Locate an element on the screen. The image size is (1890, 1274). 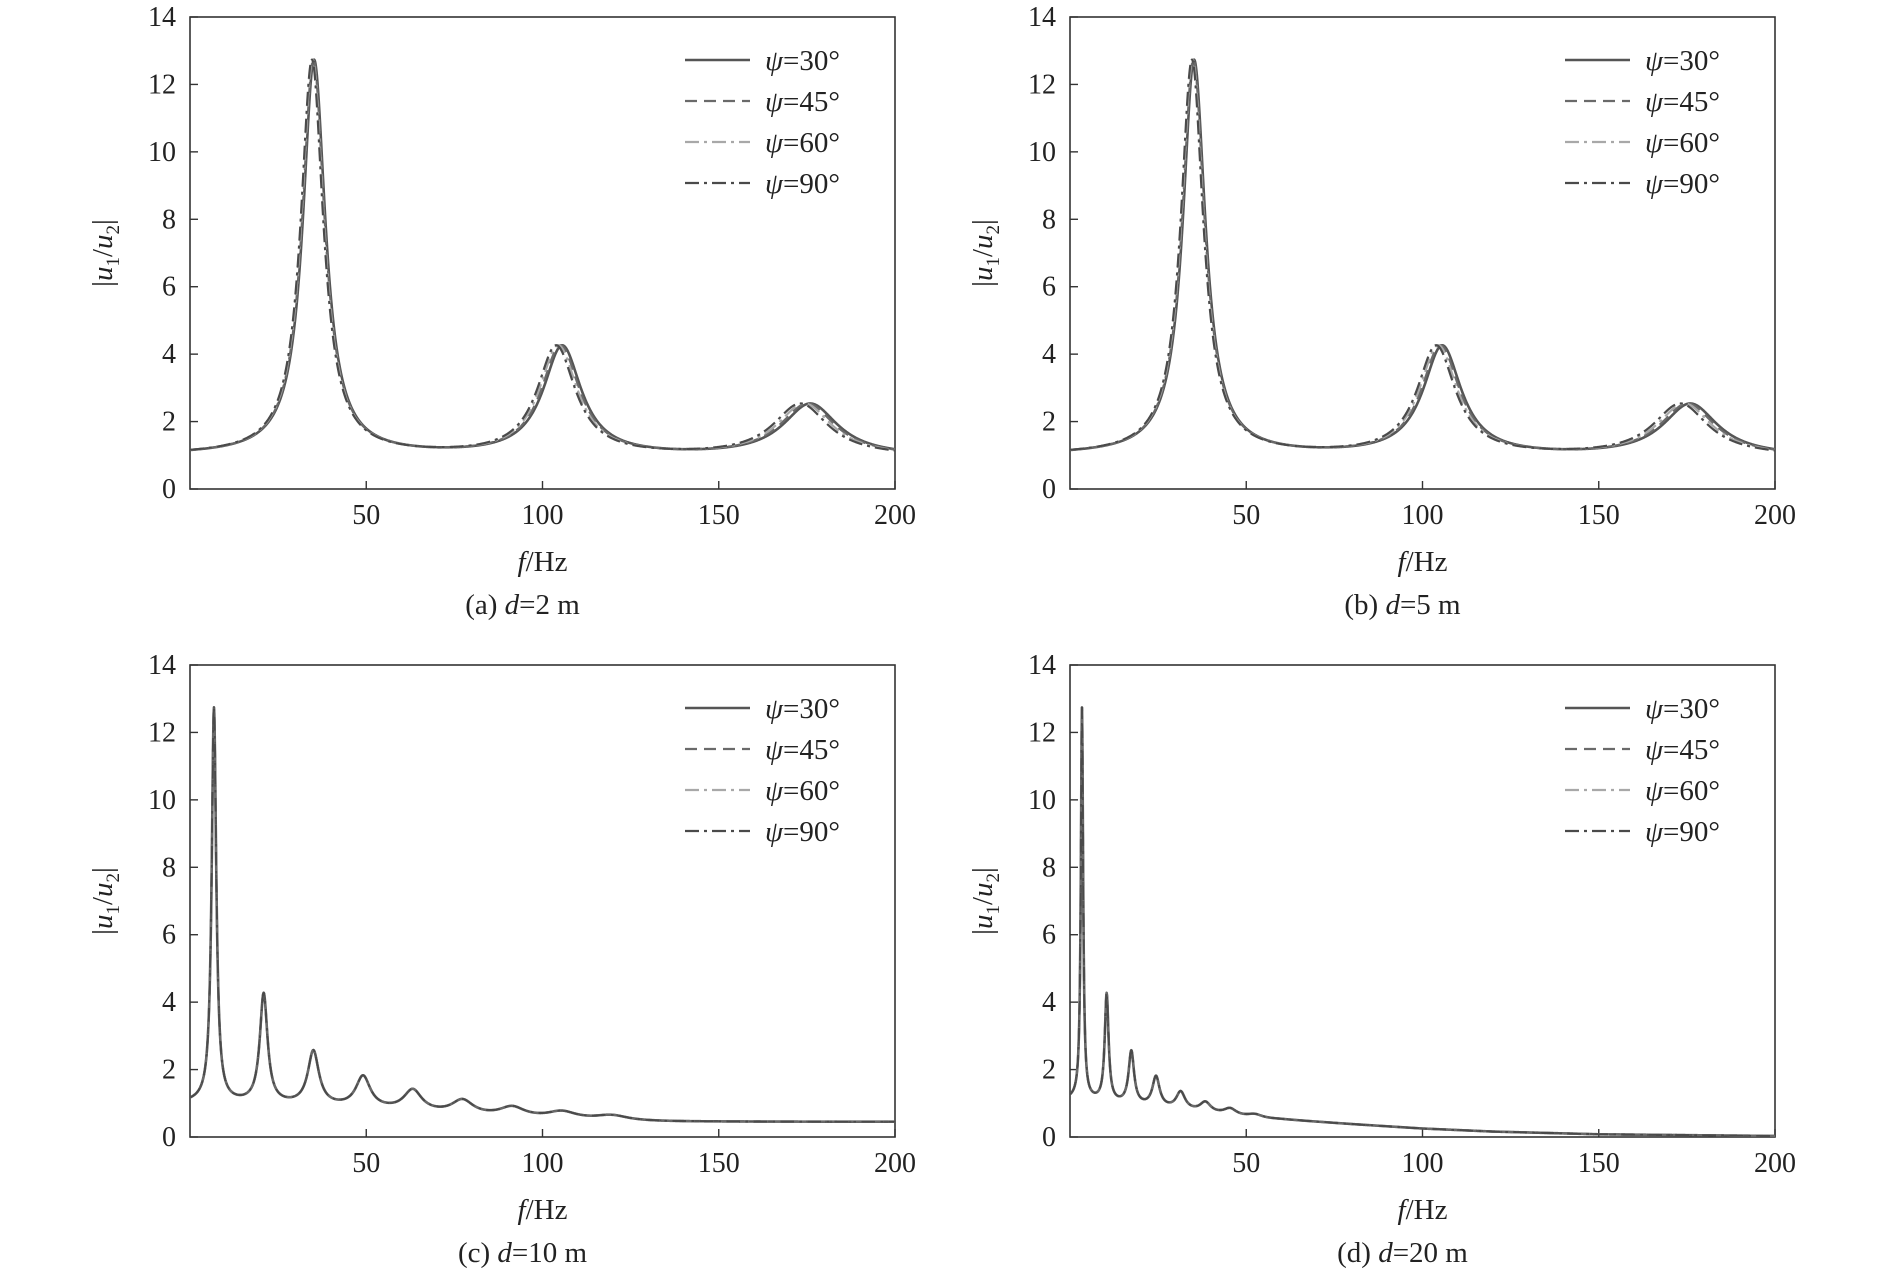
panel-caption: (b) d=5 m is located at coordinates (1402, 605).